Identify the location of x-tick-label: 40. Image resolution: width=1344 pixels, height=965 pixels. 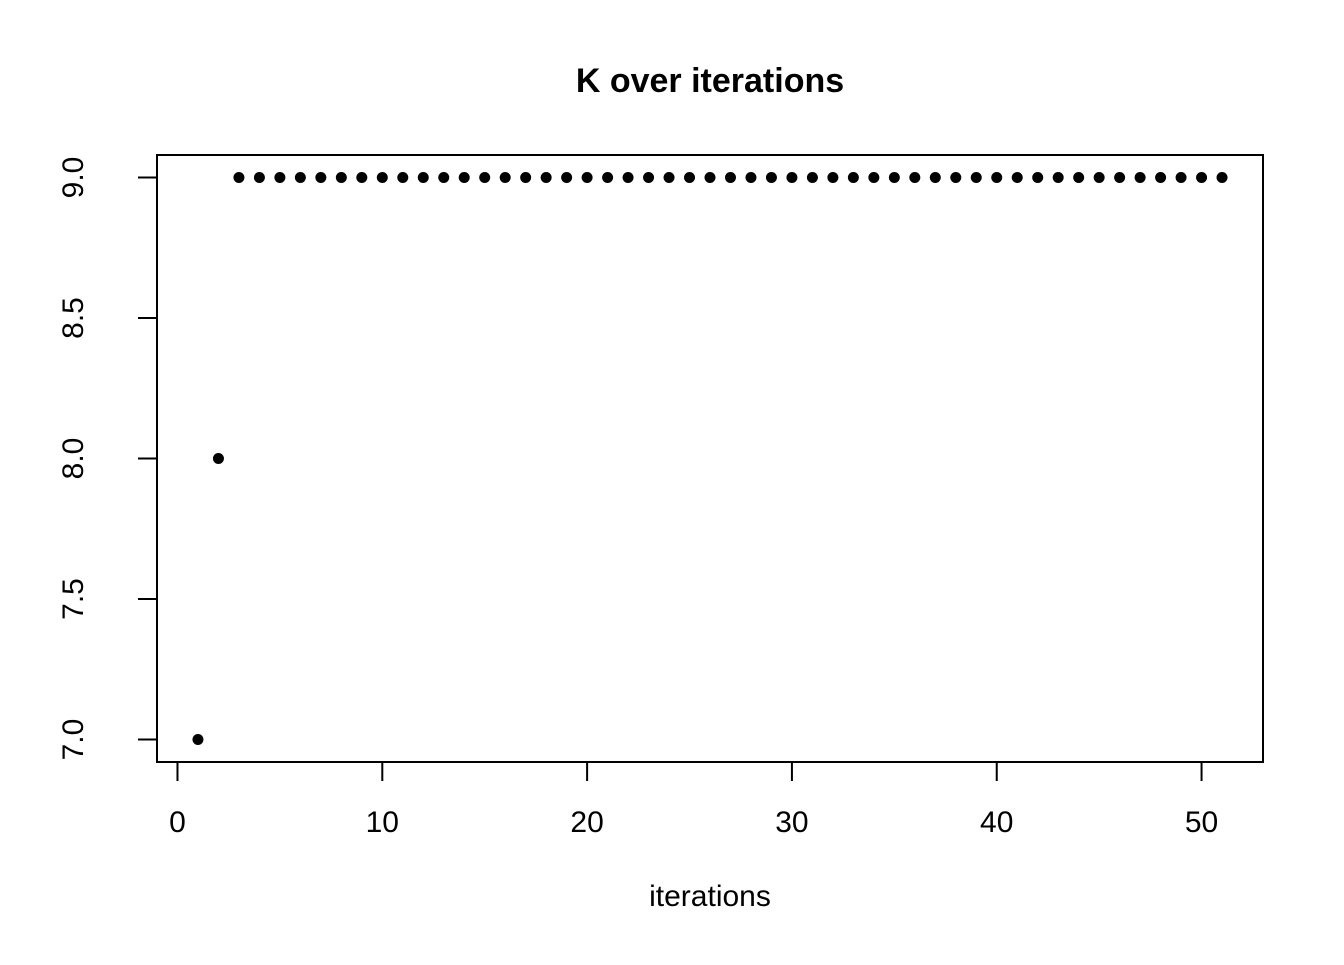
(996, 822).